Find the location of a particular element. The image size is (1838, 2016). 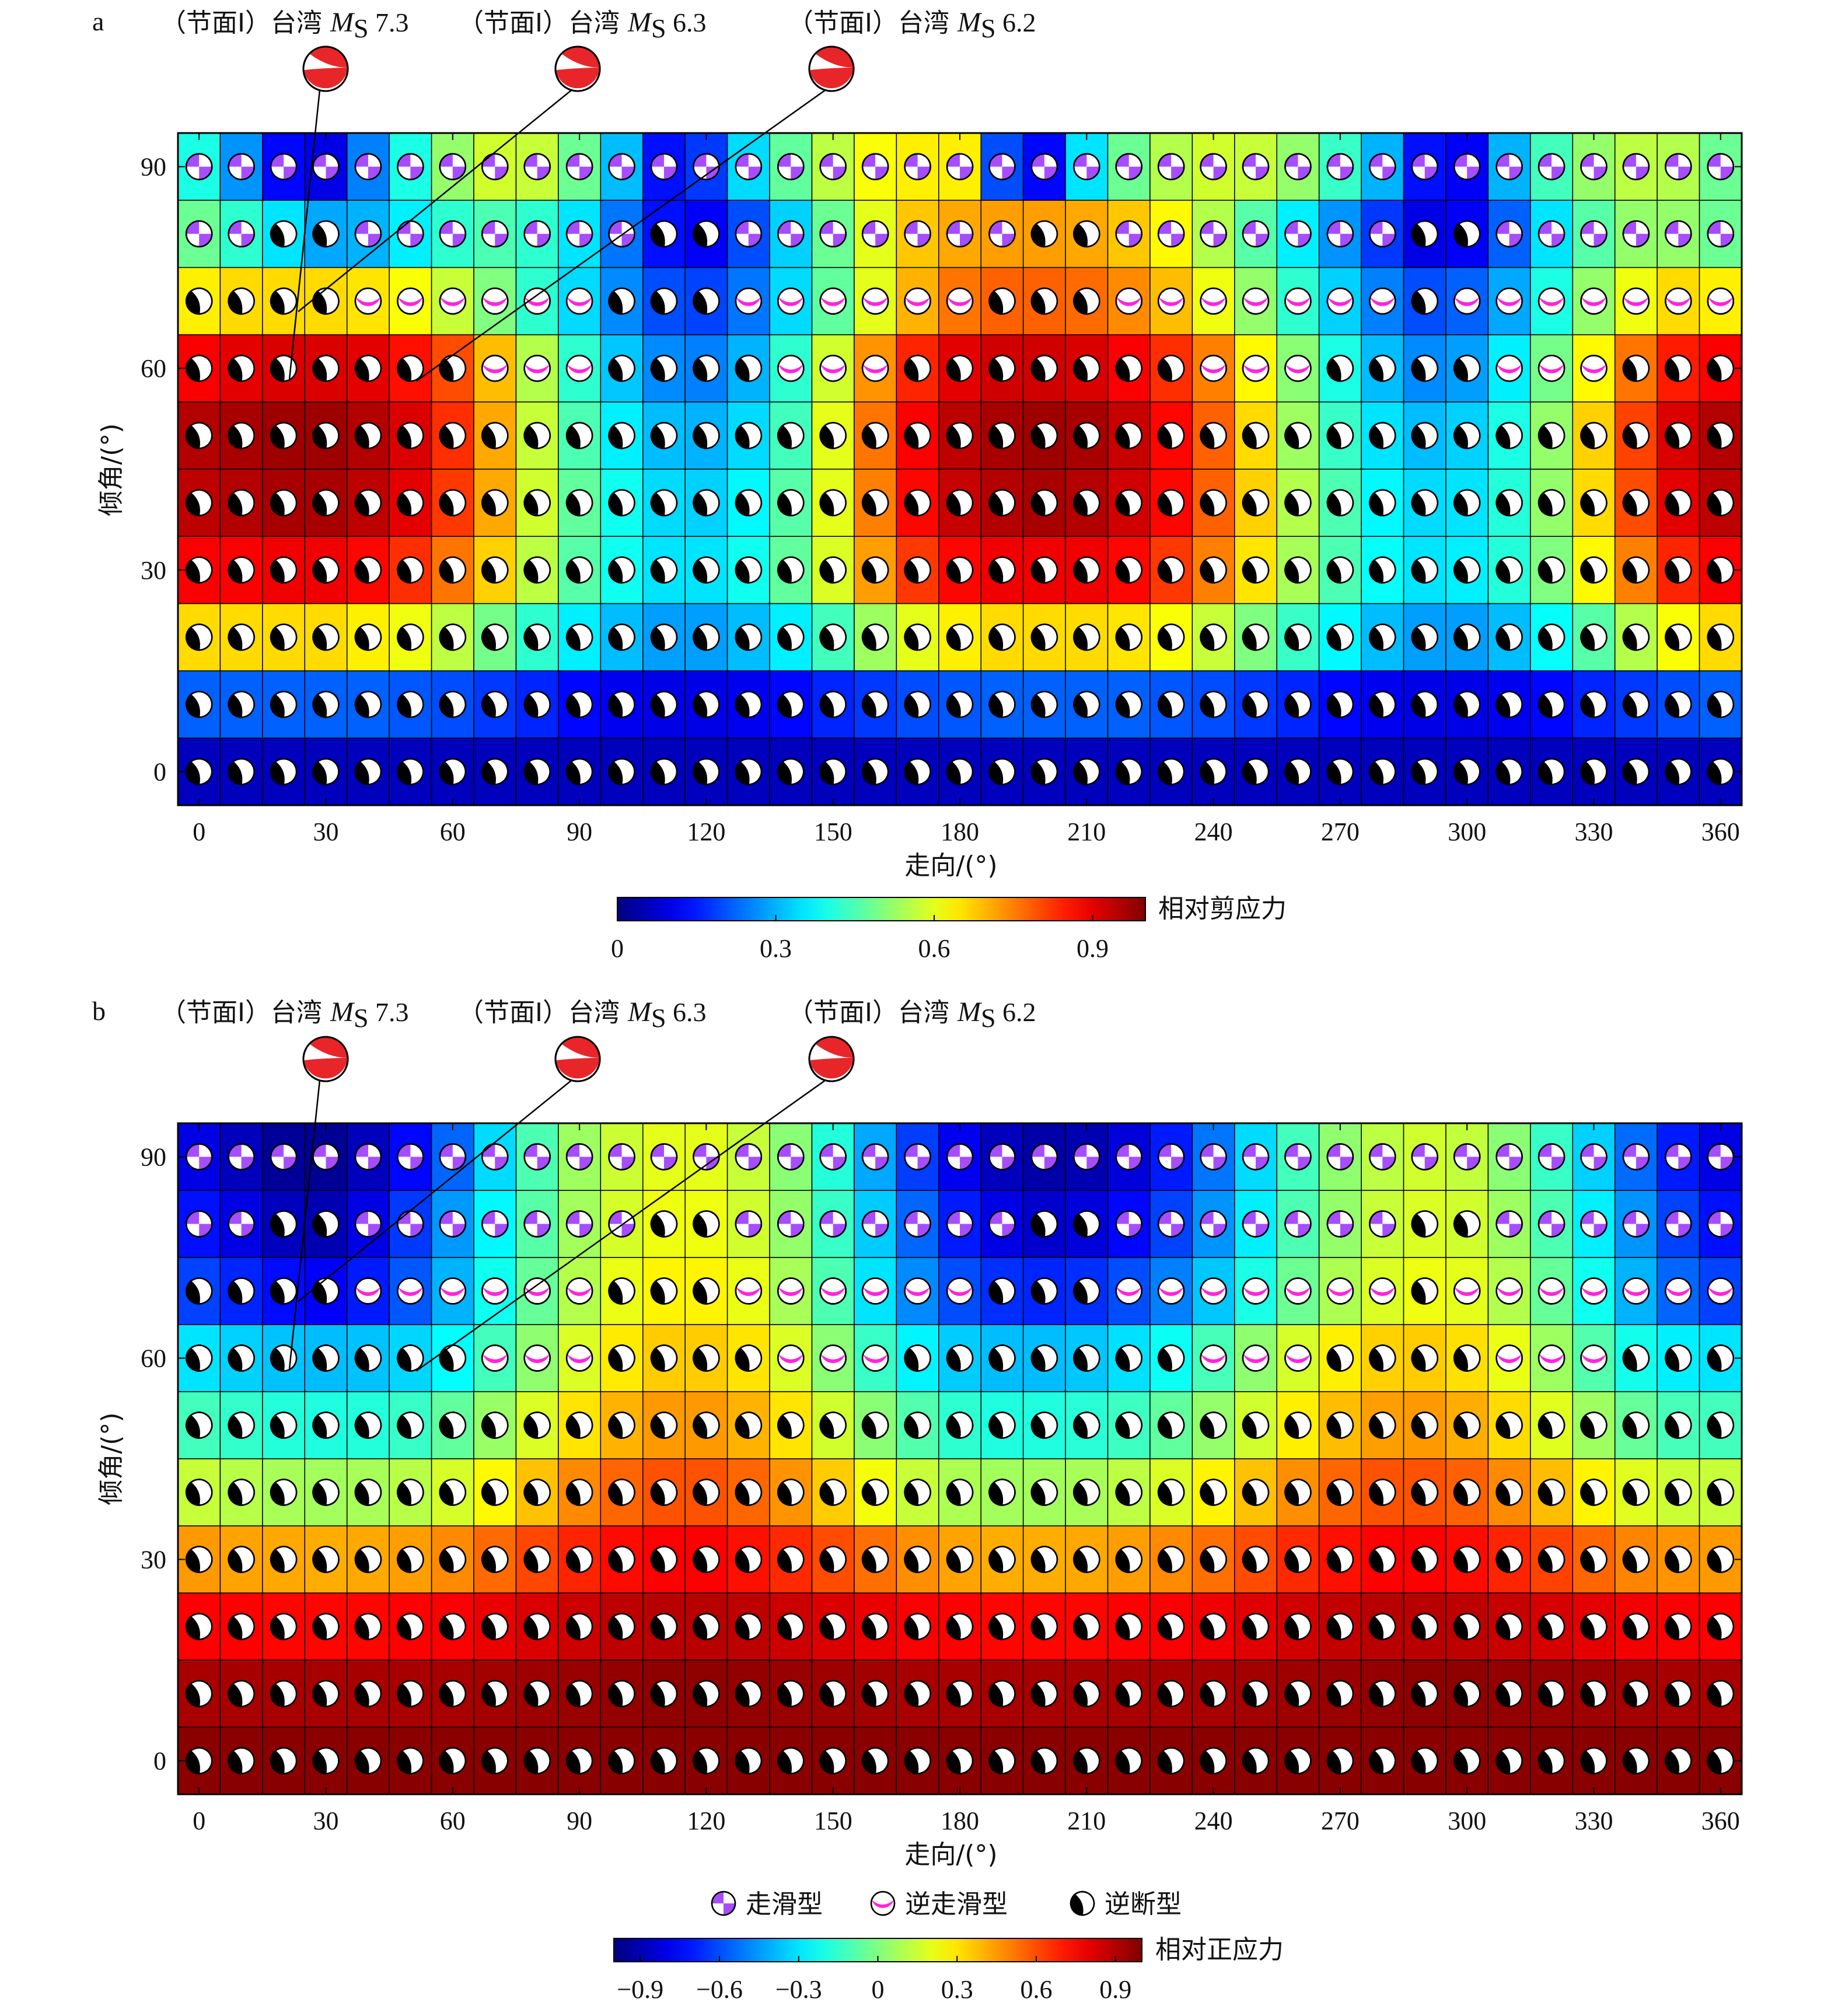

y-tick-label: 30 is located at coordinates (153, 1560).